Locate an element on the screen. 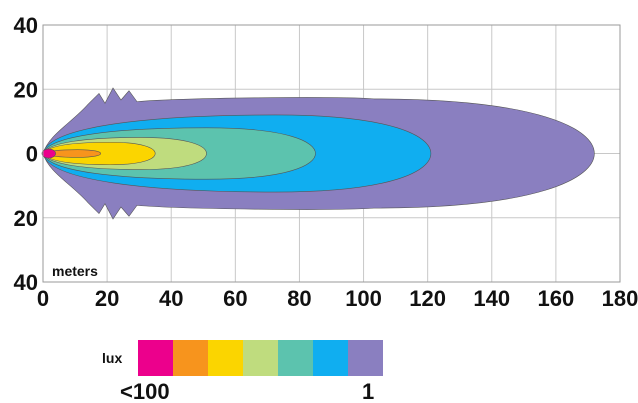  legend-min-label: <100 is located at coordinates (145, 391).